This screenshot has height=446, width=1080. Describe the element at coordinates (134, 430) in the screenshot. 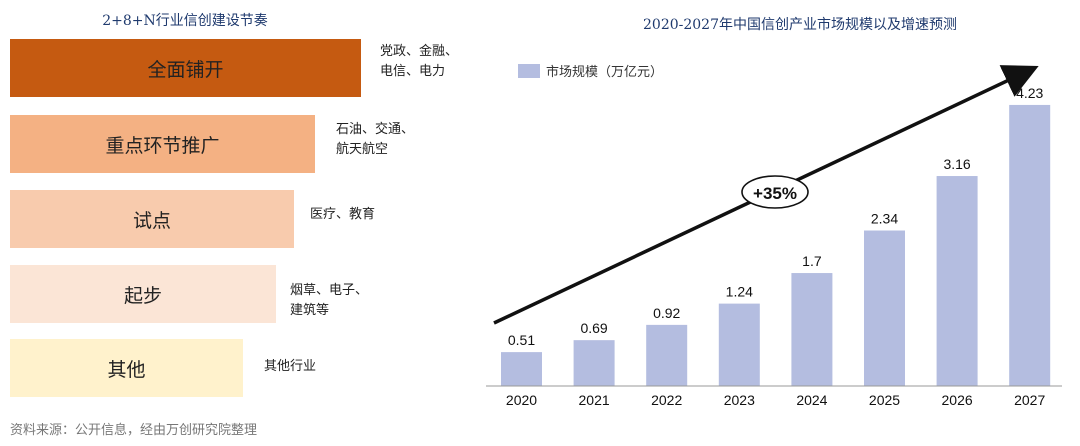

I see `source-note: 资料来源：公开信息，经由万创研究院整理` at that location.